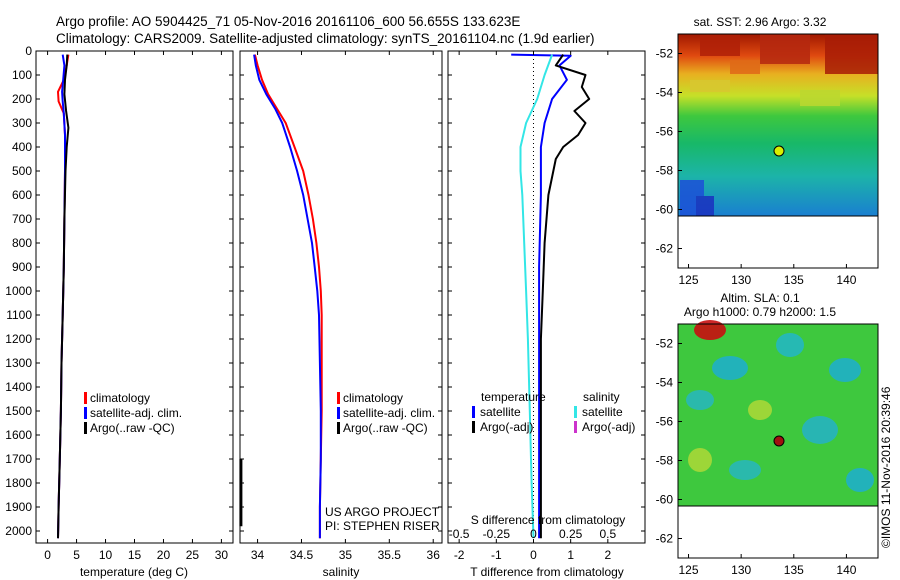 The width and height of the screenshot is (900, 580). What do you see at coordinates (607, 555) in the screenshot?
I see `x-tick-label: 2` at bounding box center [607, 555].